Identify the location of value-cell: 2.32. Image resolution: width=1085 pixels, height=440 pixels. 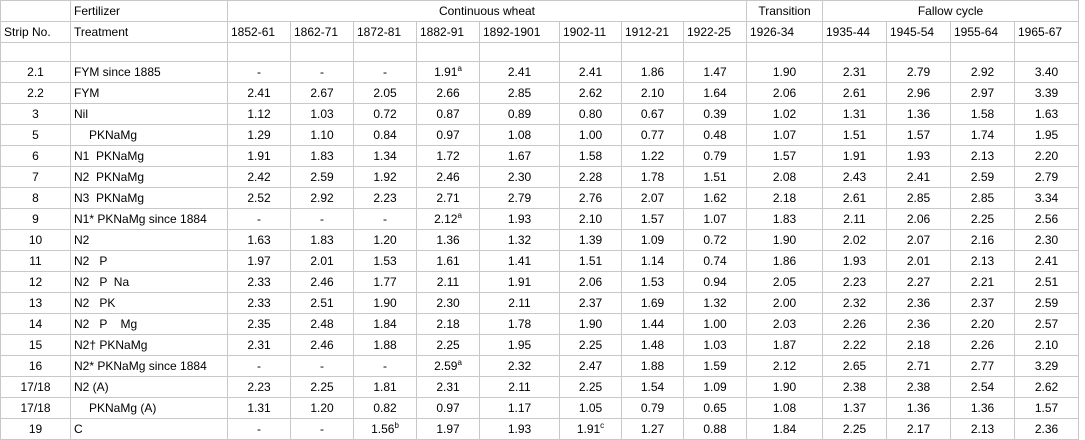
(854, 303).